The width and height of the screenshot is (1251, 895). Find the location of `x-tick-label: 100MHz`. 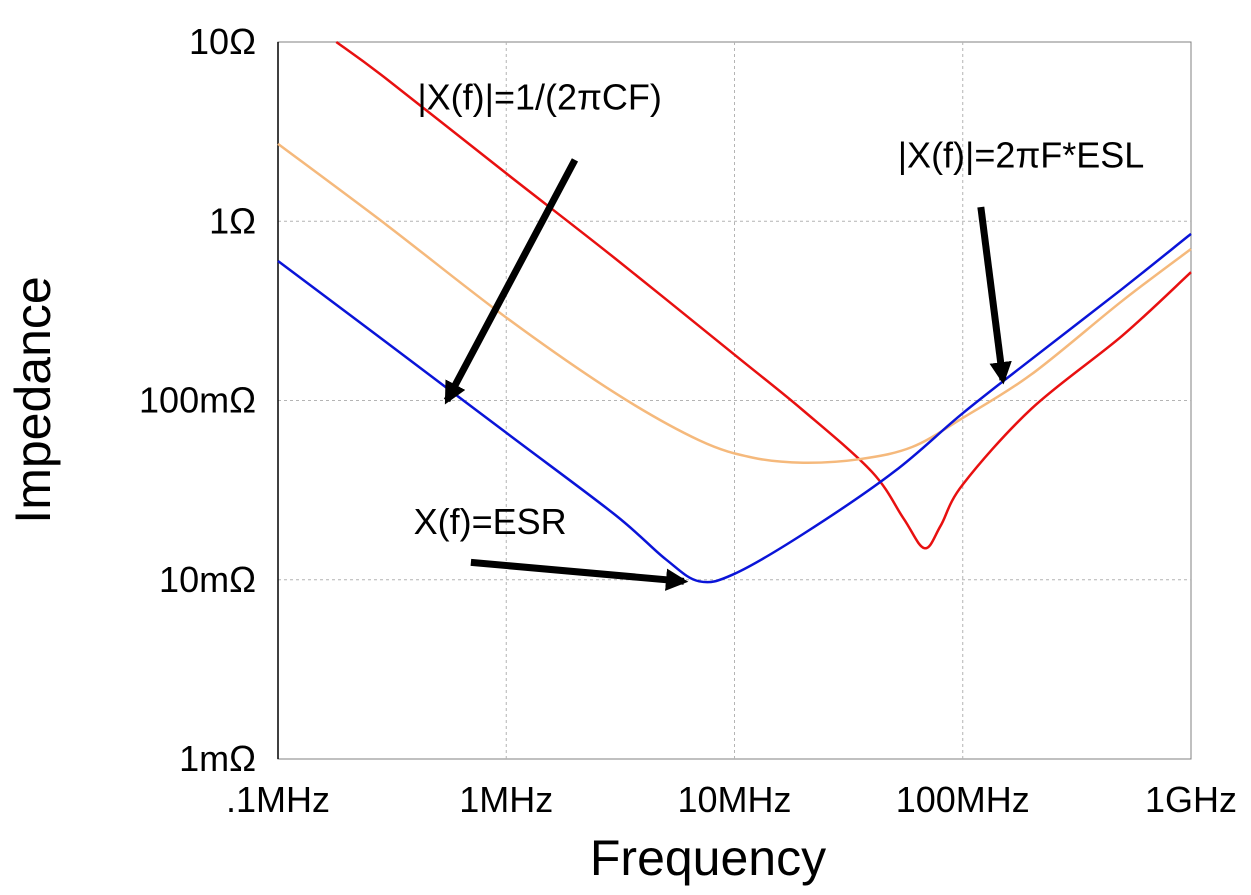

x-tick-label: 100MHz is located at coordinates (963, 799).